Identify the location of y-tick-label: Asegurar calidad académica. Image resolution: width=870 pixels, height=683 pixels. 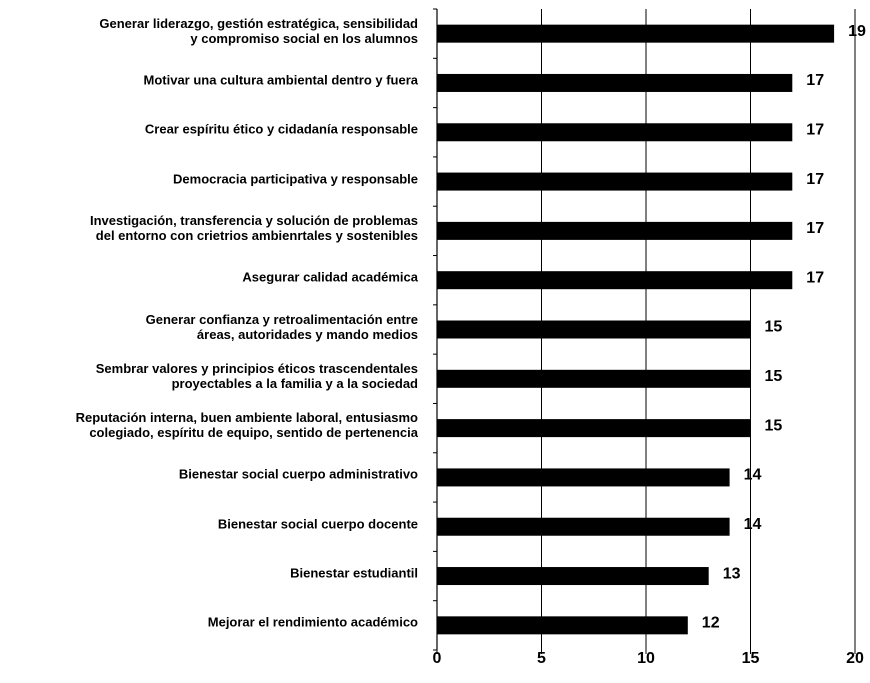
(330, 277).